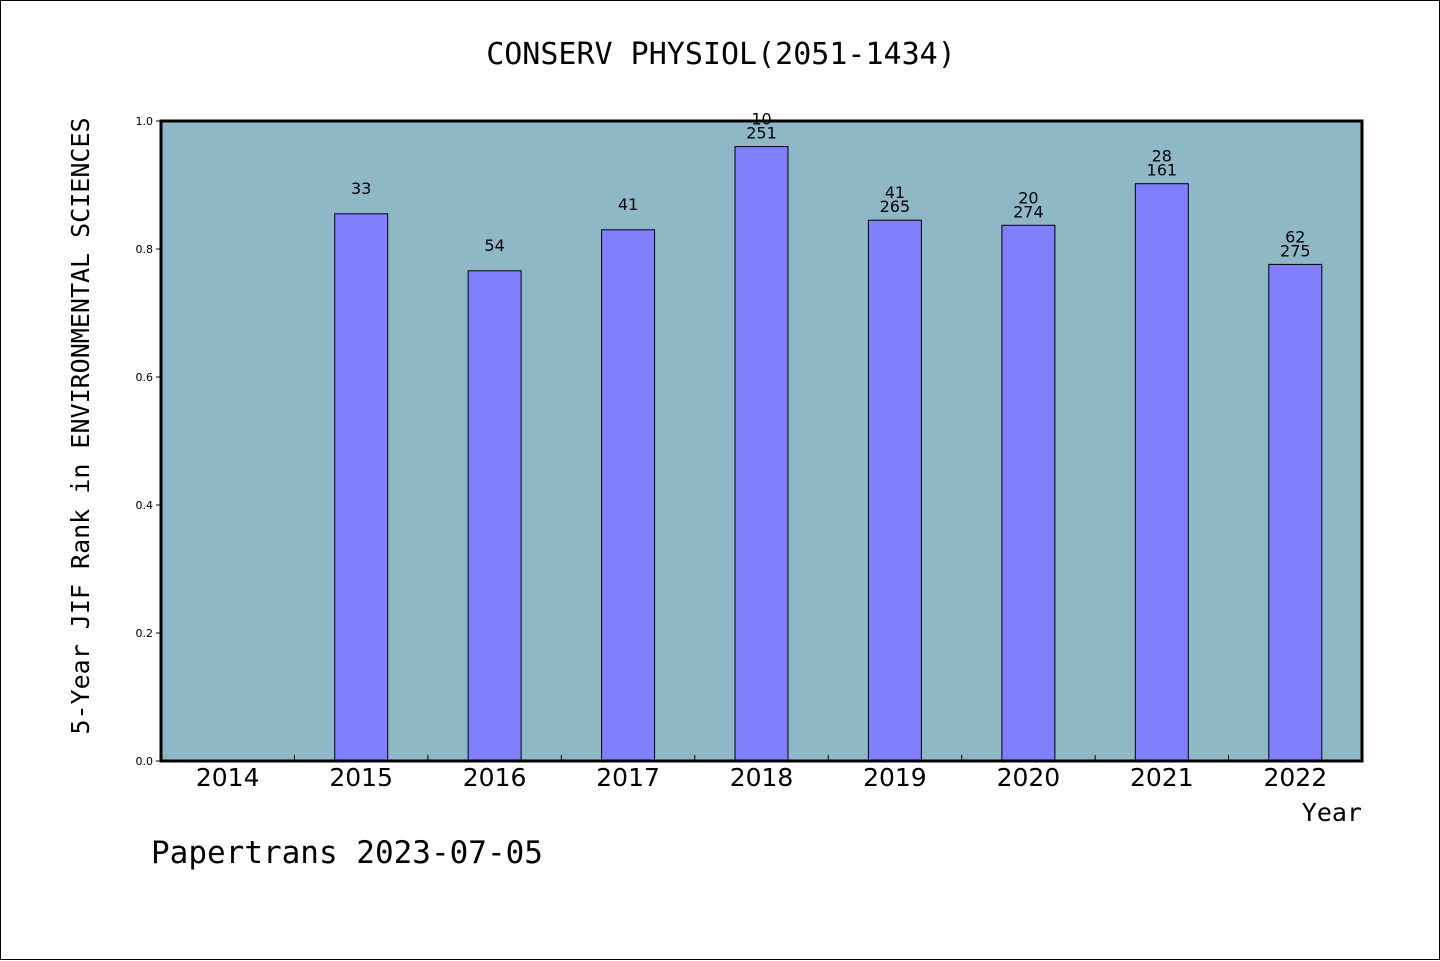 The image size is (1440, 961). I want to click on data-label-2016-1: 54, so click(494, 245).